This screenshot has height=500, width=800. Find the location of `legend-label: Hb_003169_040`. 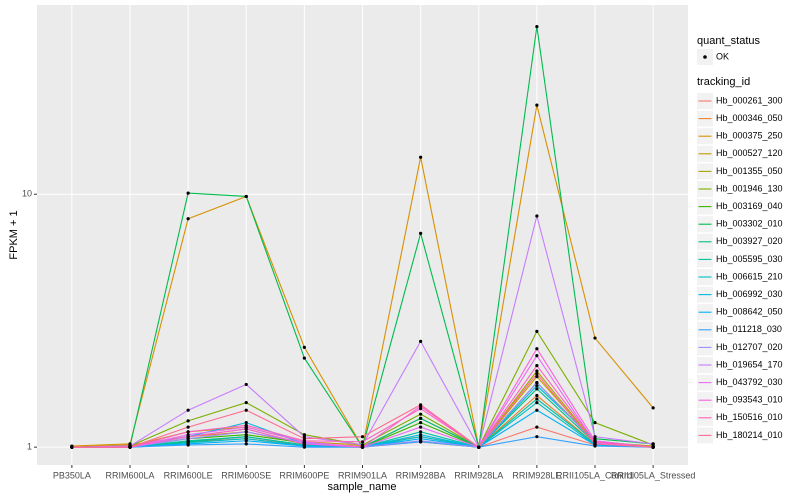

legend-label: Hb_003169_040 is located at coordinates (749, 206).